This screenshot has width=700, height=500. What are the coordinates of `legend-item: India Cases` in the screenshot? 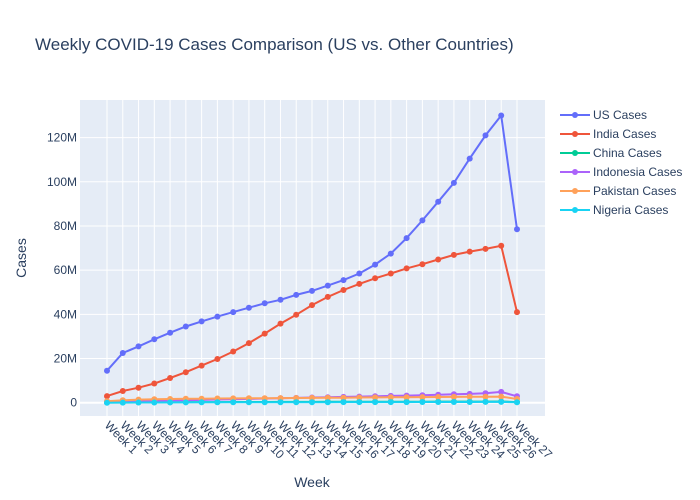 It's located at (608, 134).